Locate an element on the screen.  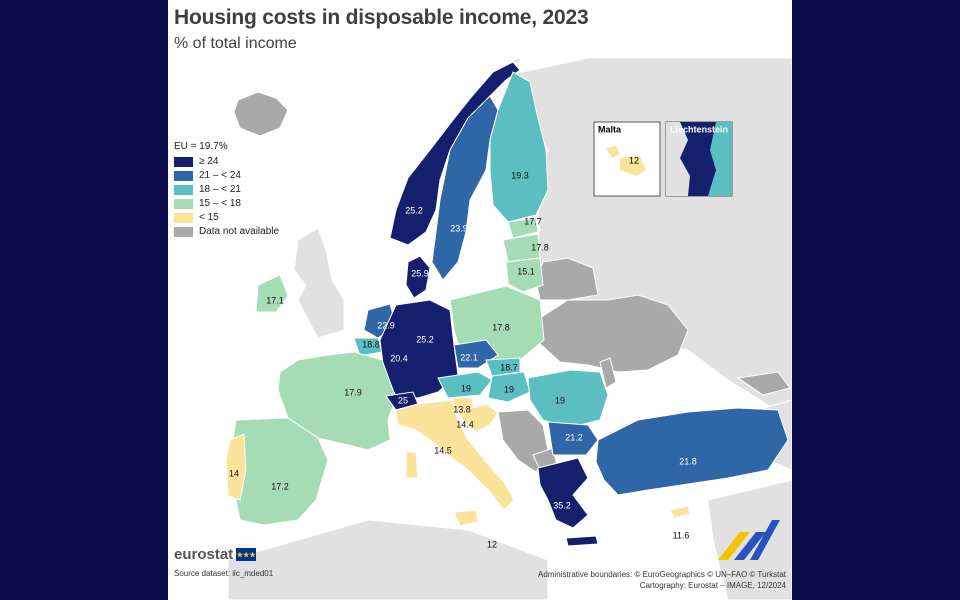
country-value-label: 22.9 is located at coordinates (386, 325).